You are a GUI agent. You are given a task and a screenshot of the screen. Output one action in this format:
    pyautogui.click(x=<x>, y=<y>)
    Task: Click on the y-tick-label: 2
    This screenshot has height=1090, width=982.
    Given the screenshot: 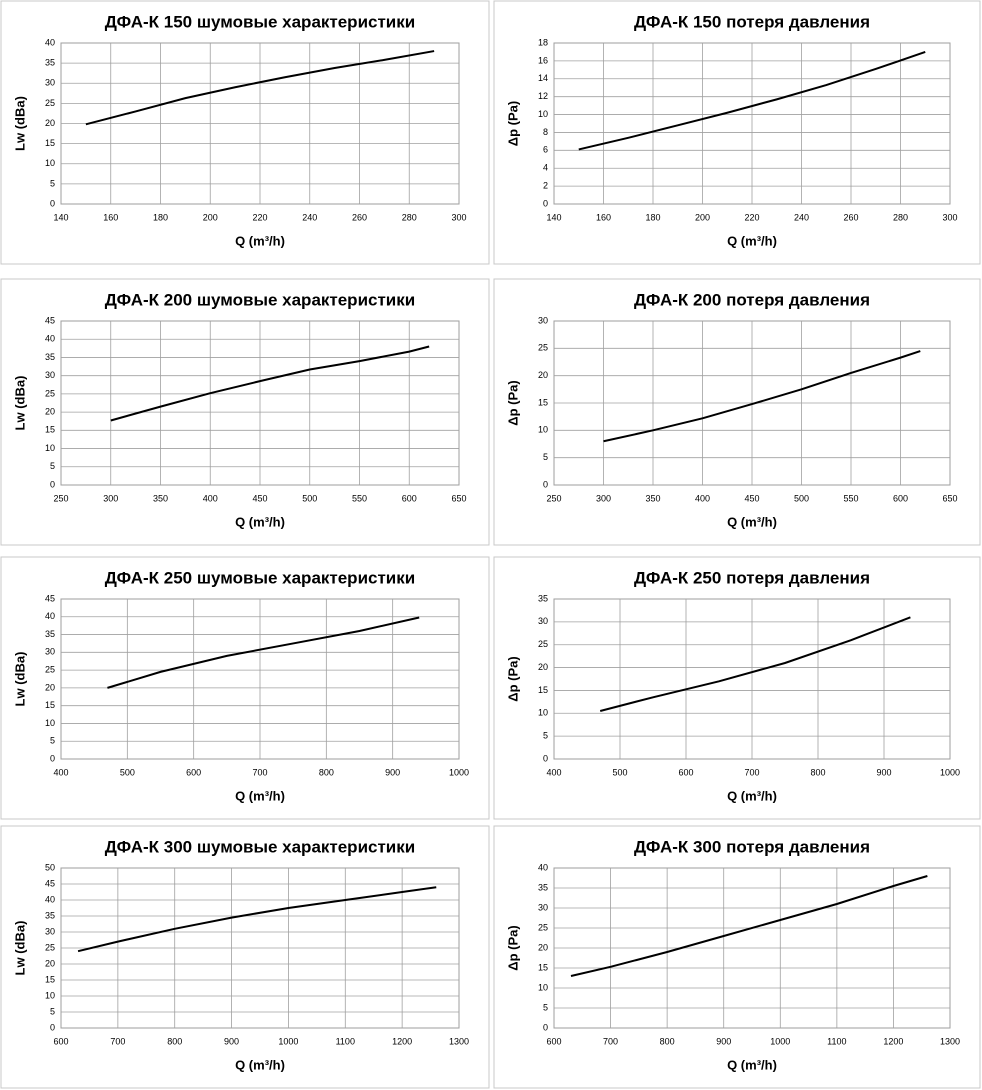 What is the action you would take?
    pyautogui.click(x=545, y=185)
    